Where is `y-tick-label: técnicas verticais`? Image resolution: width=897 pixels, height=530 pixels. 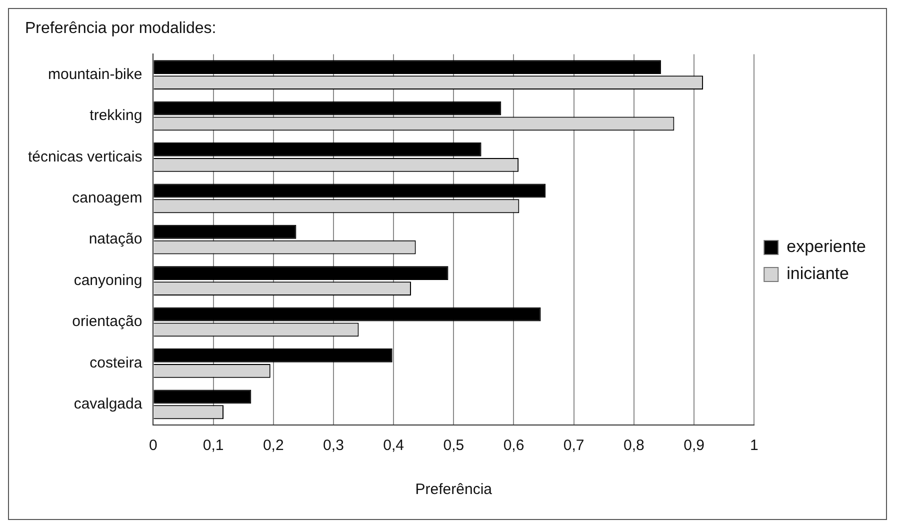 y-tick-label: técnicas verticais is located at coordinates (85, 157).